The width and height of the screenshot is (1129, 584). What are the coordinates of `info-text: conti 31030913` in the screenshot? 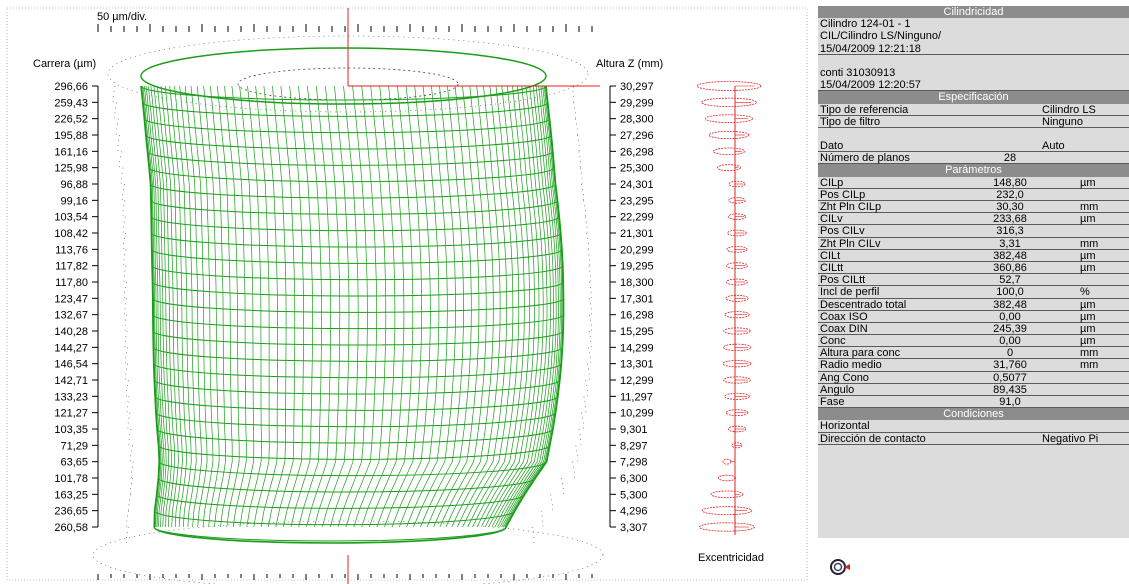 It's located at (858, 72).